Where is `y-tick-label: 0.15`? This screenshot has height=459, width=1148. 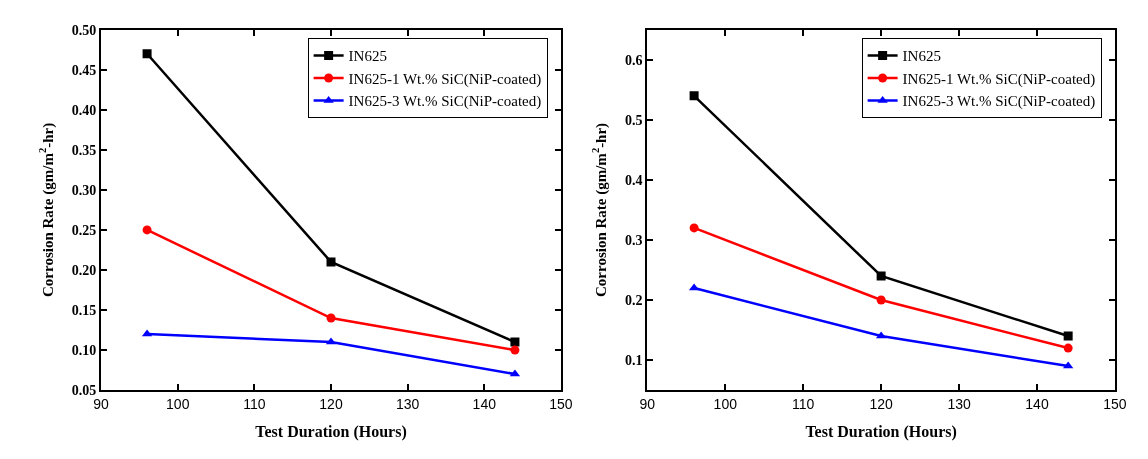 y-tick-label: 0.15 is located at coordinates (84, 310).